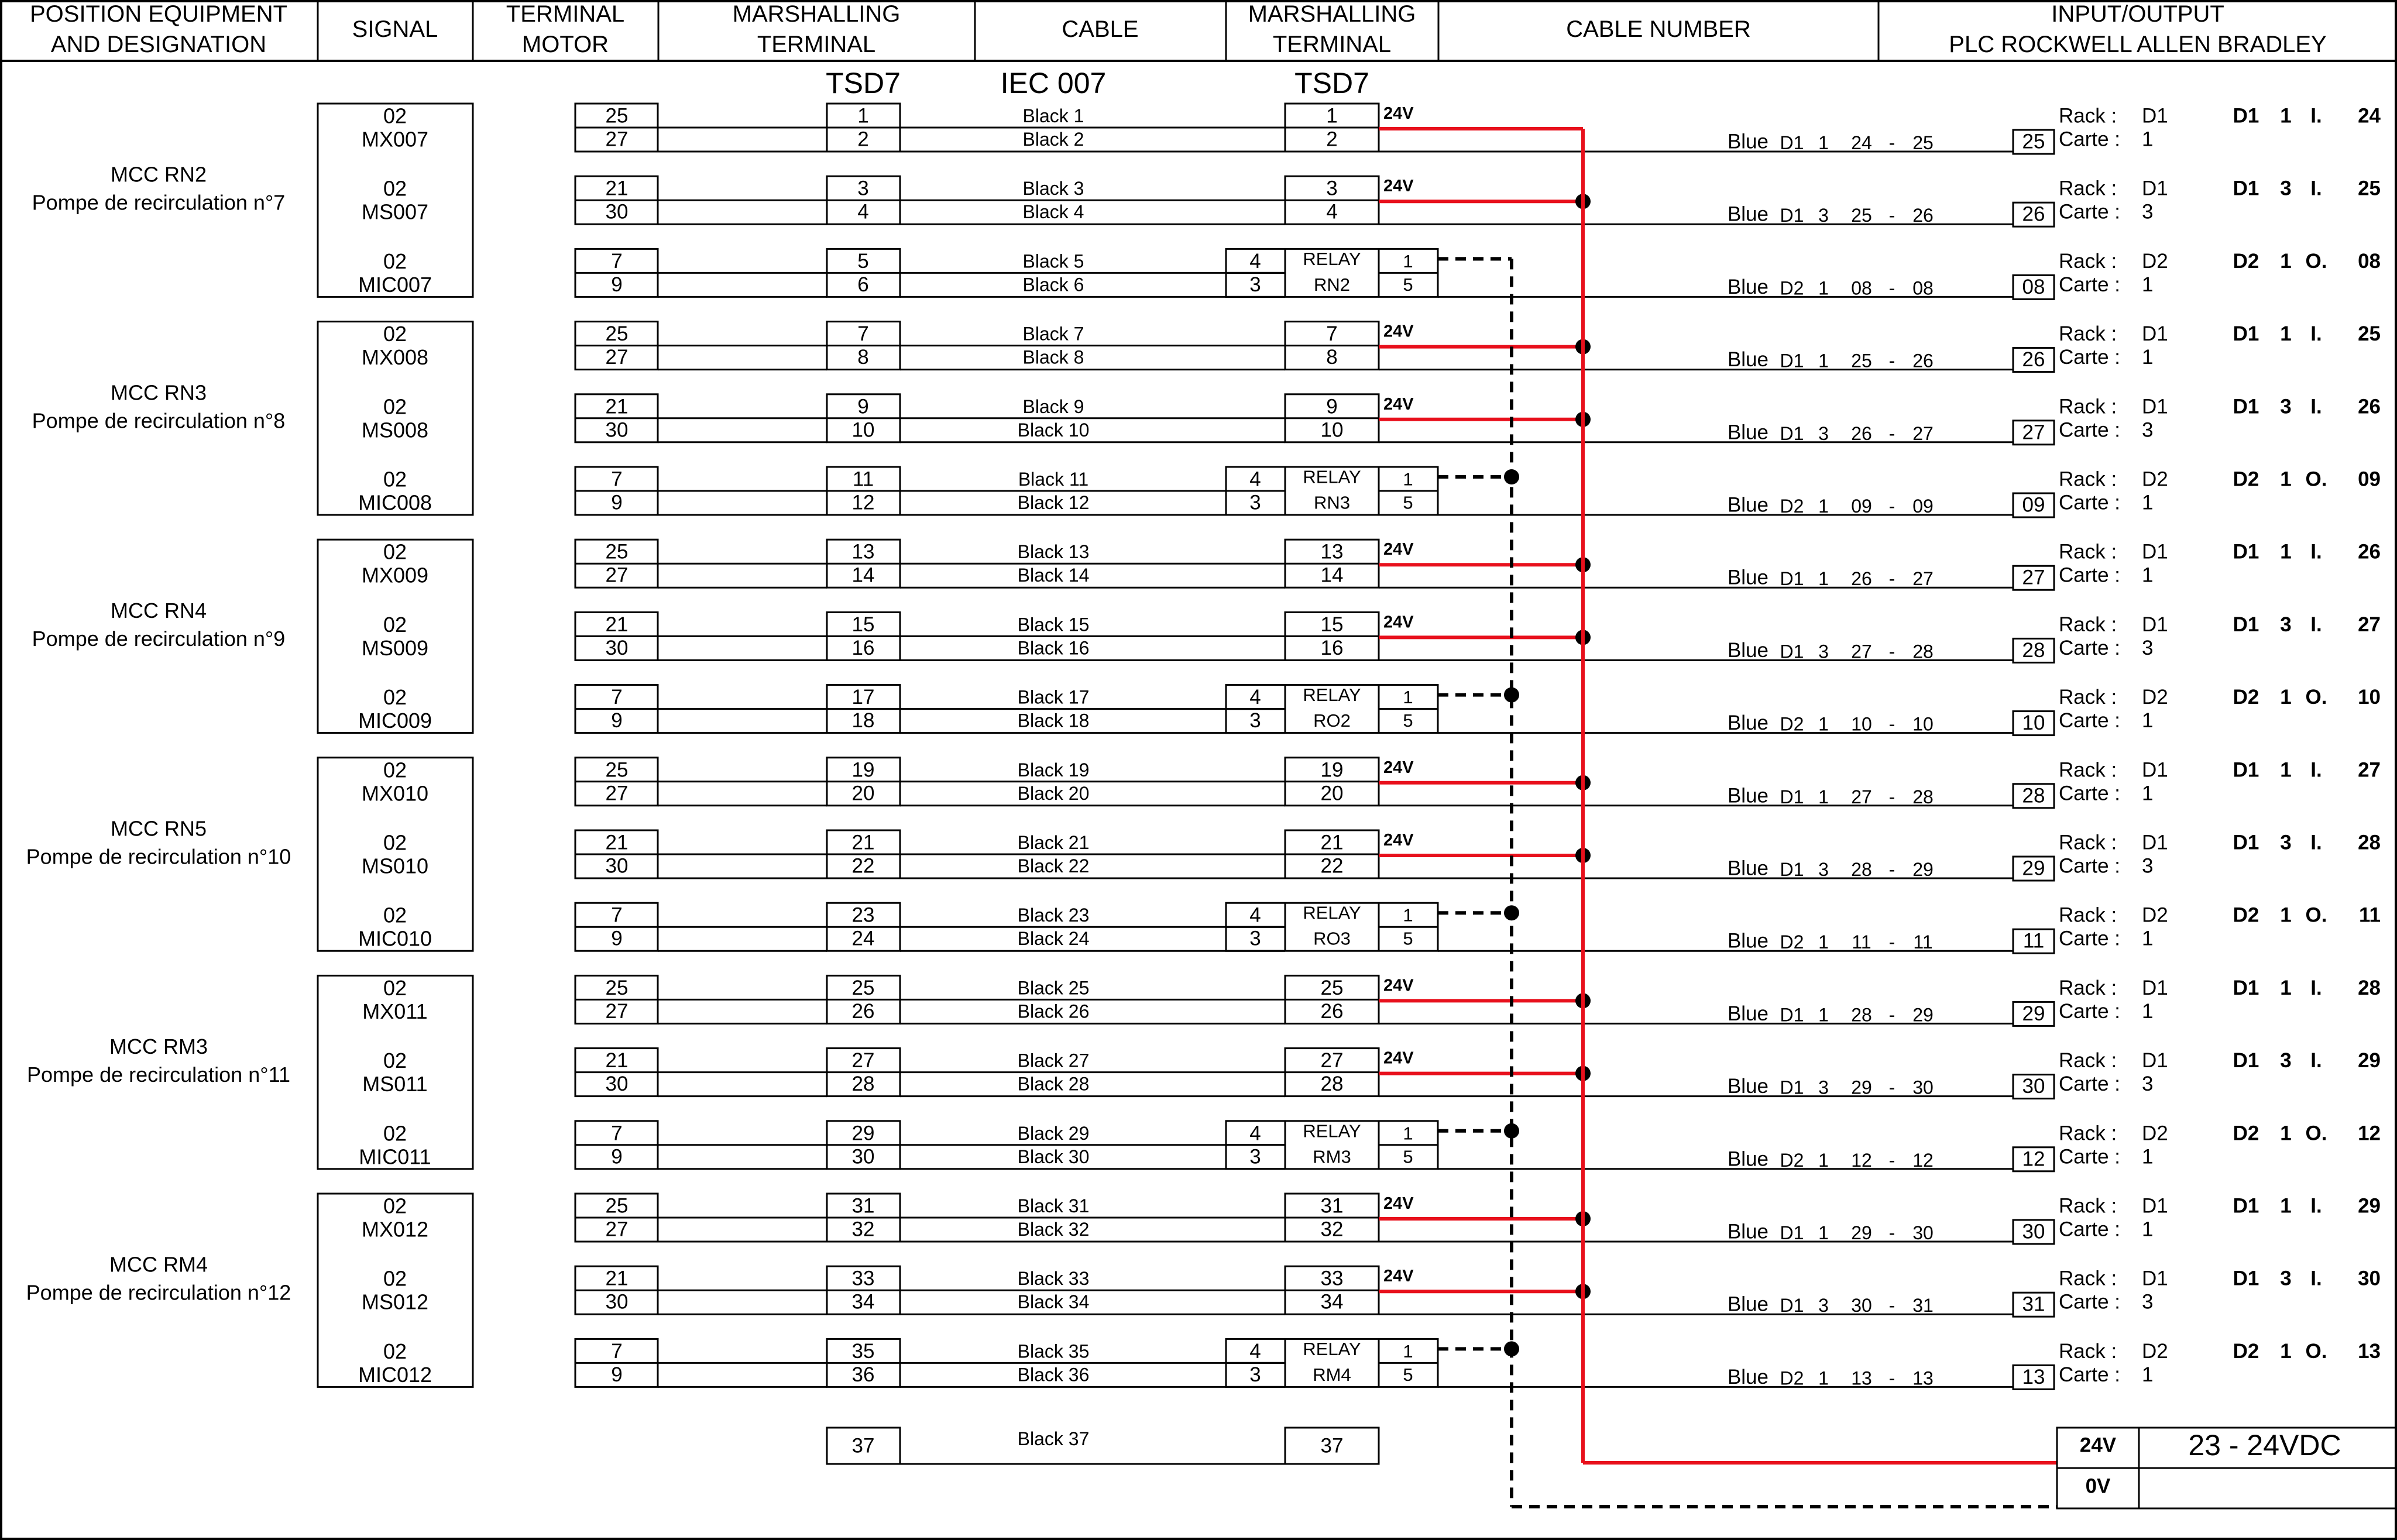  I want to click on plc-channel-number: 11, so click(2033, 941).